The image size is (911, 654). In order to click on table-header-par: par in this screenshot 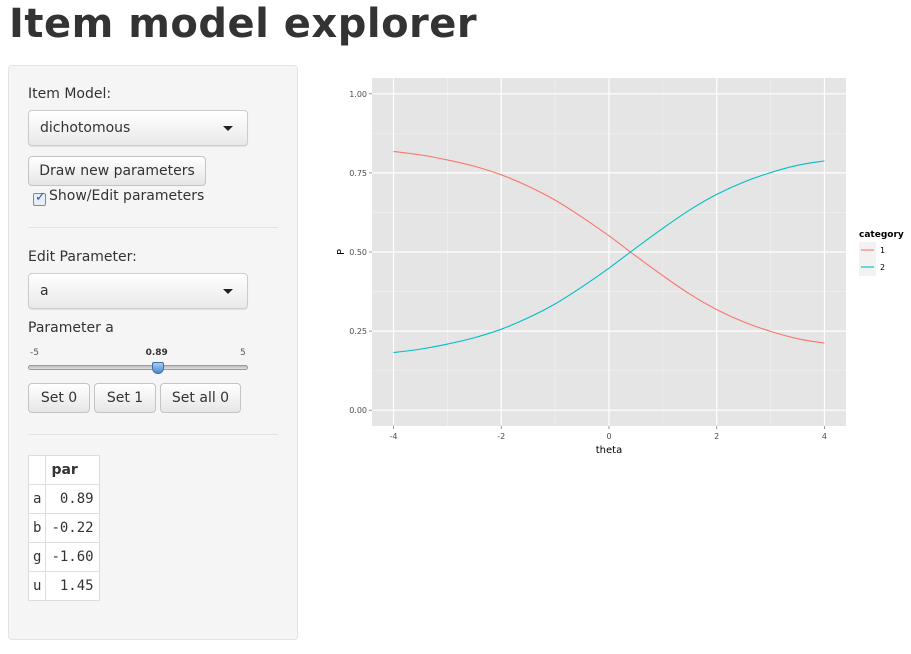, I will do `click(72, 470)`.